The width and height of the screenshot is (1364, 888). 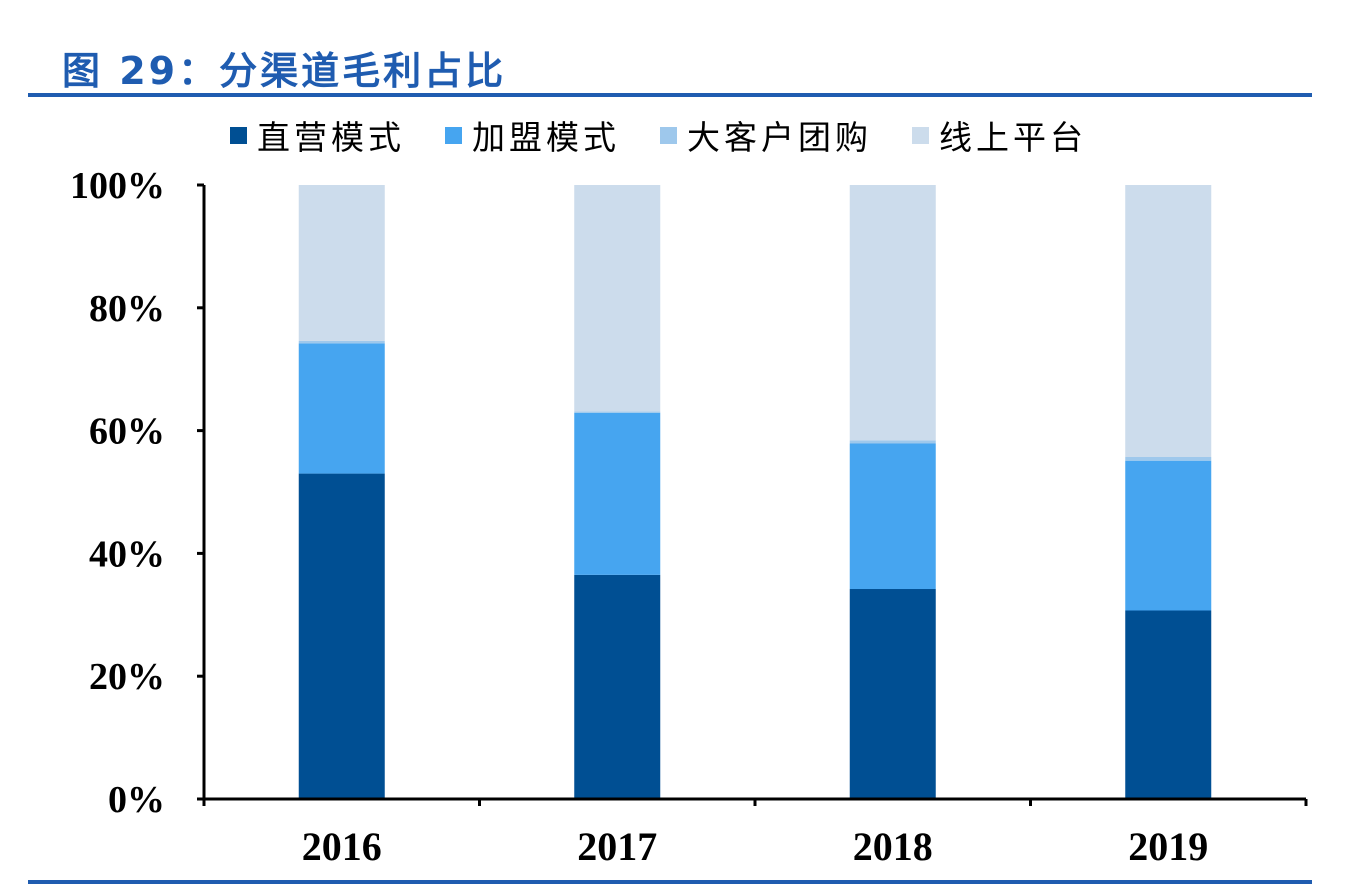 What do you see at coordinates (893, 846) in the screenshot?
I see `x-tick-label-2018: 2018` at bounding box center [893, 846].